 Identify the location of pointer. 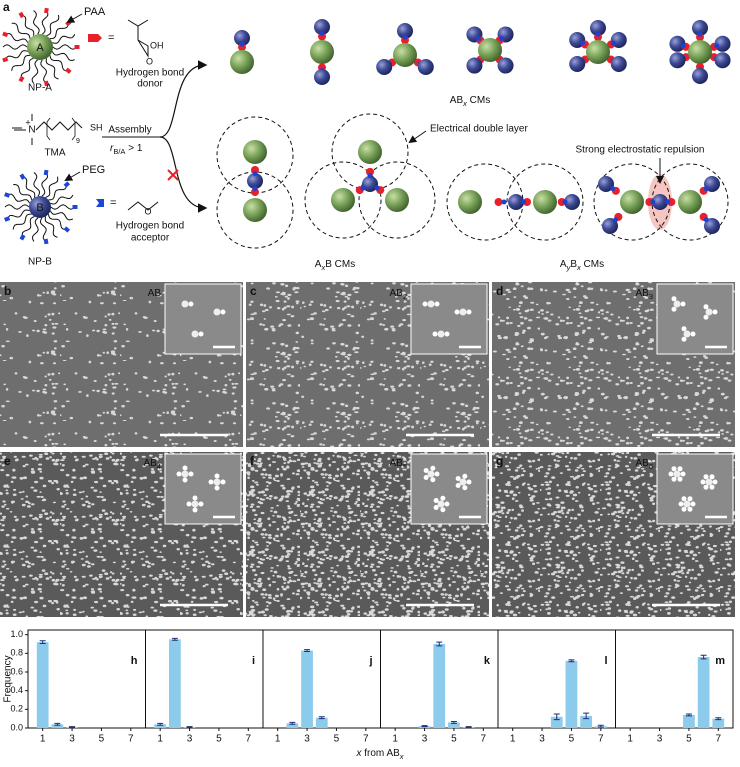
(74, 18).